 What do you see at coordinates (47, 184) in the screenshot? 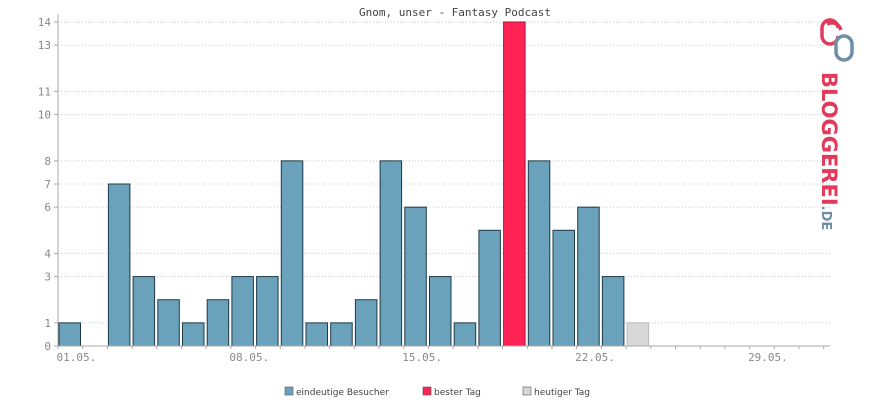
I see `y-tick-label: 7` at bounding box center [47, 184].